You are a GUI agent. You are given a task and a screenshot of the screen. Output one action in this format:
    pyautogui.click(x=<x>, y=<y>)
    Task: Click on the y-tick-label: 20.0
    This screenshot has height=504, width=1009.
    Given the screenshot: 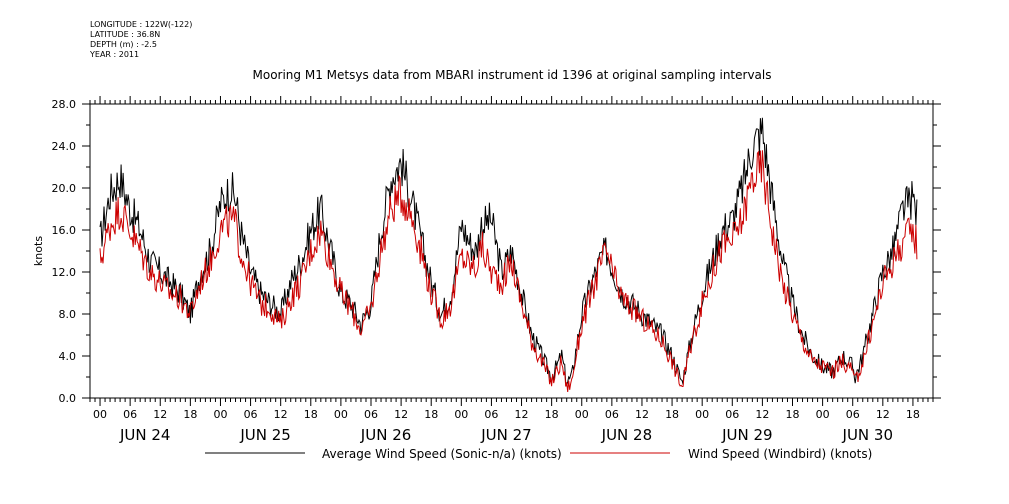 What is the action you would take?
    pyautogui.click(x=64, y=188)
    